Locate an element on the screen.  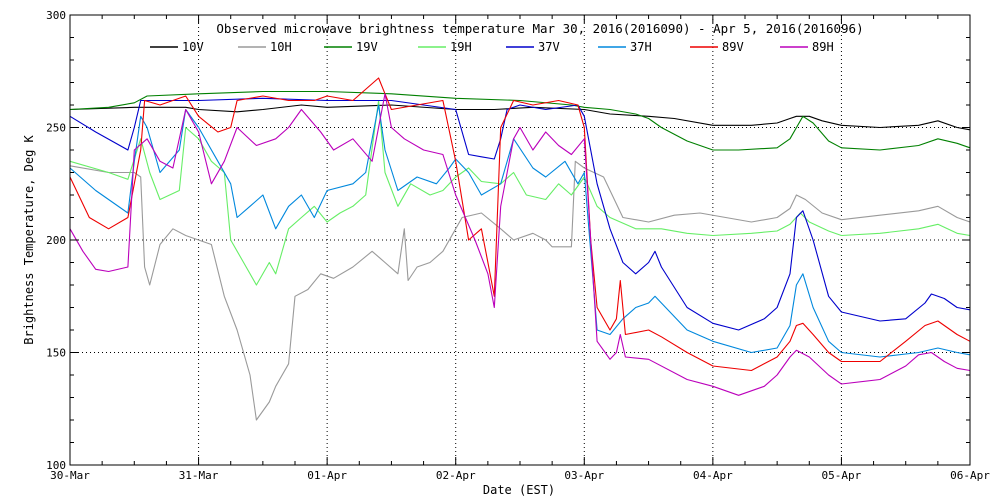
legend-label-19v: 19V is located at coordinates (367, 47).